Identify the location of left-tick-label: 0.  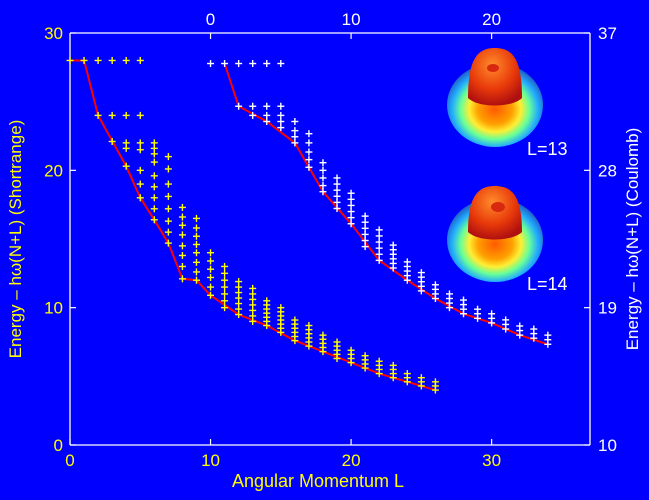
(58, 445).